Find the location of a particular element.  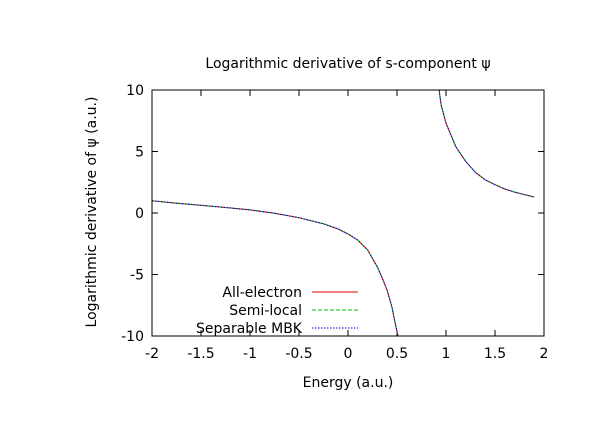

x-tick-label: 0.5 is located at coordinates (397, 354).